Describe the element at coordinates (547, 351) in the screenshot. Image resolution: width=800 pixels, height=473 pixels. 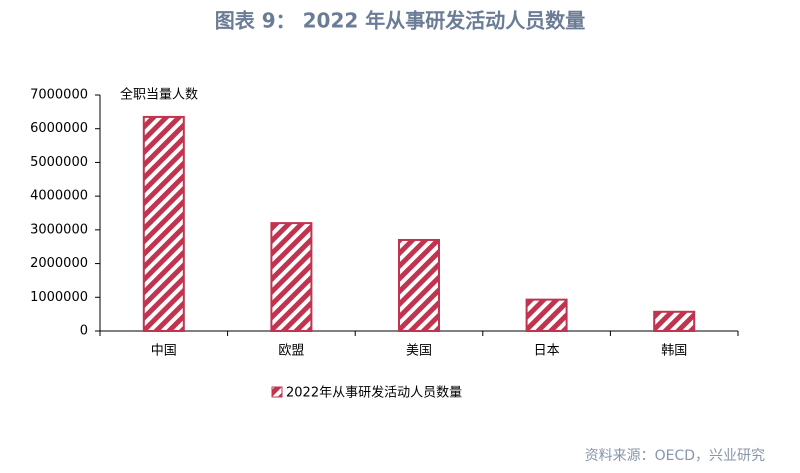
I see `x-tick-label: 日本` at that location.